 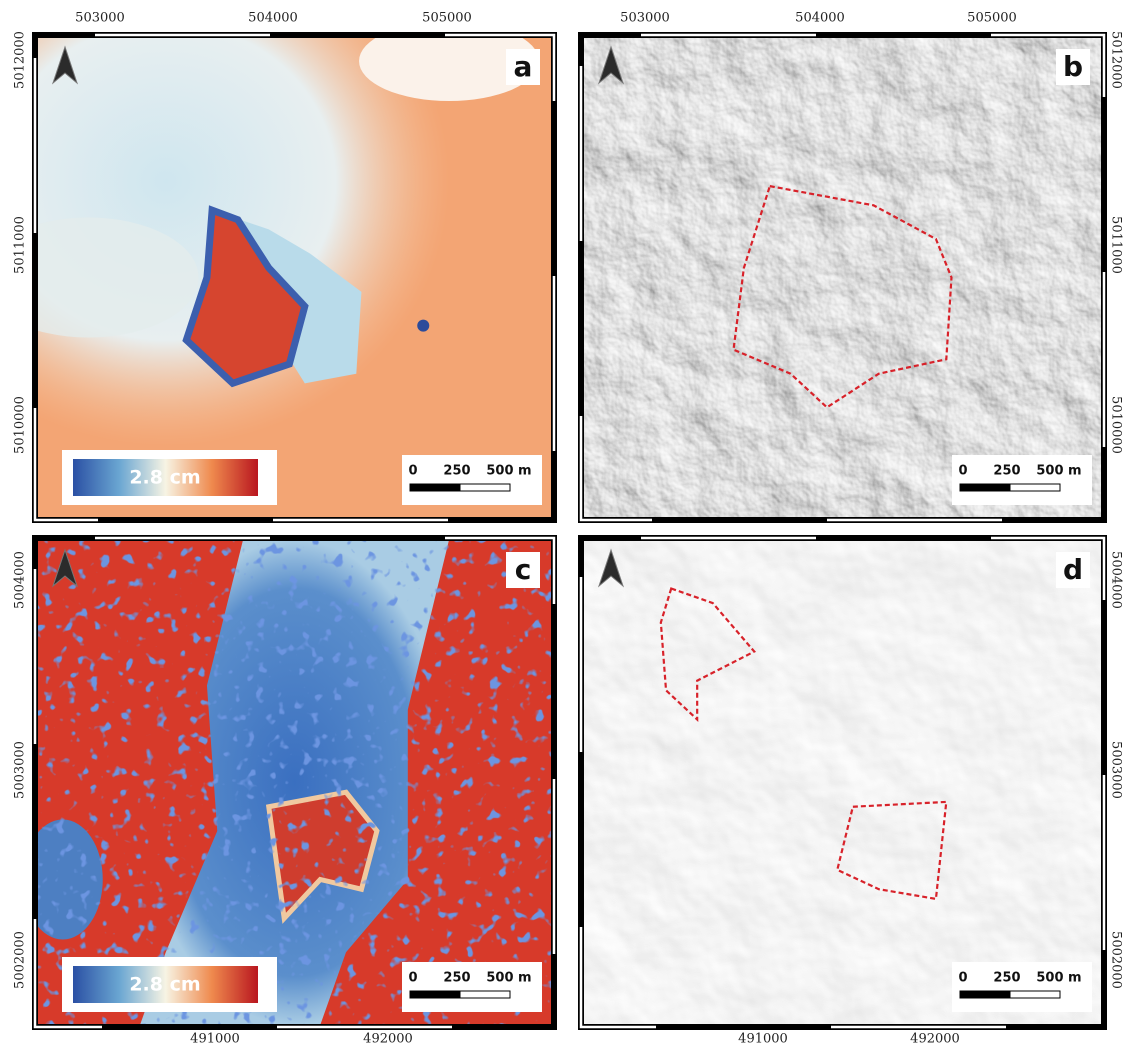 I want to click on panel-label: c, so click(x=523, y=569).